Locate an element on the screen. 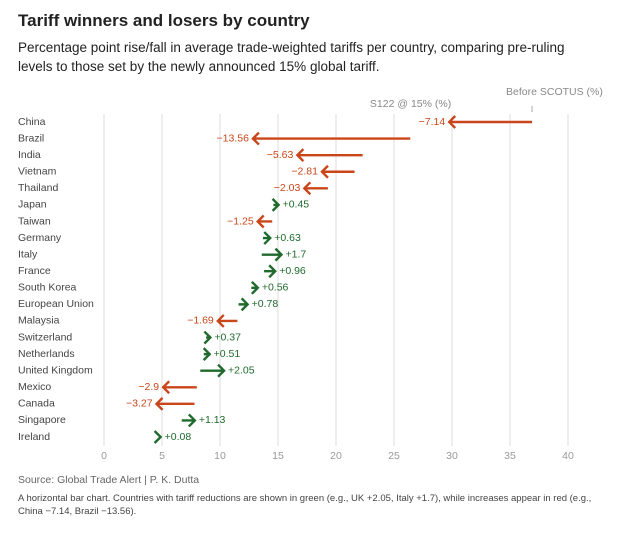 This screenshot has height=539, width=624. data-label: −7.14 is located at coordinates (432, 122).